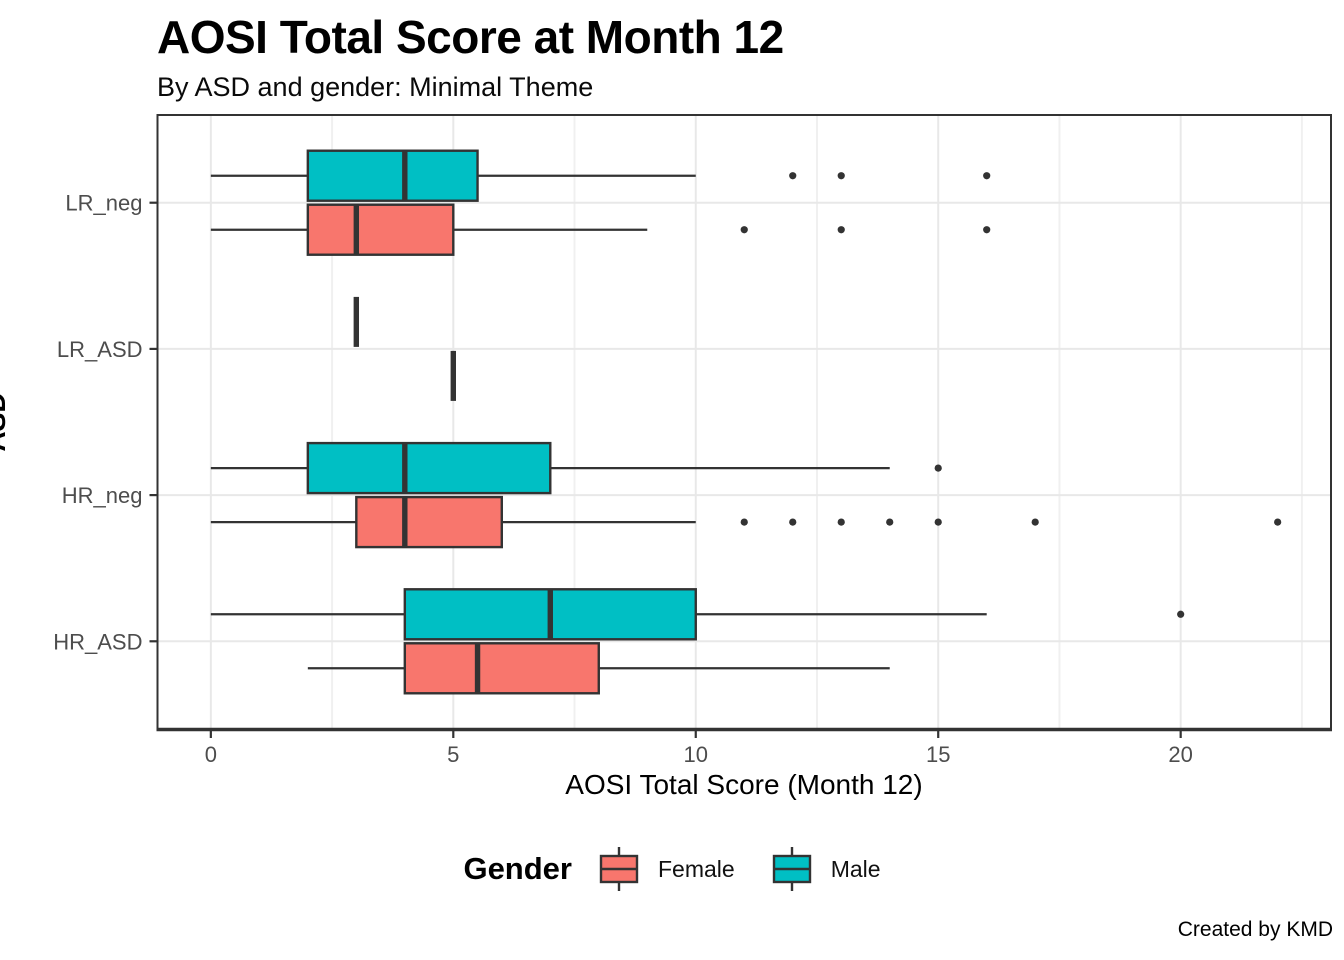 The width and height of the screenshot is (1344, 960). What do you see at coordinates (826, 869) in the screenshot?
I see `legend-item-male: Male` at bounding box center [826, 869].